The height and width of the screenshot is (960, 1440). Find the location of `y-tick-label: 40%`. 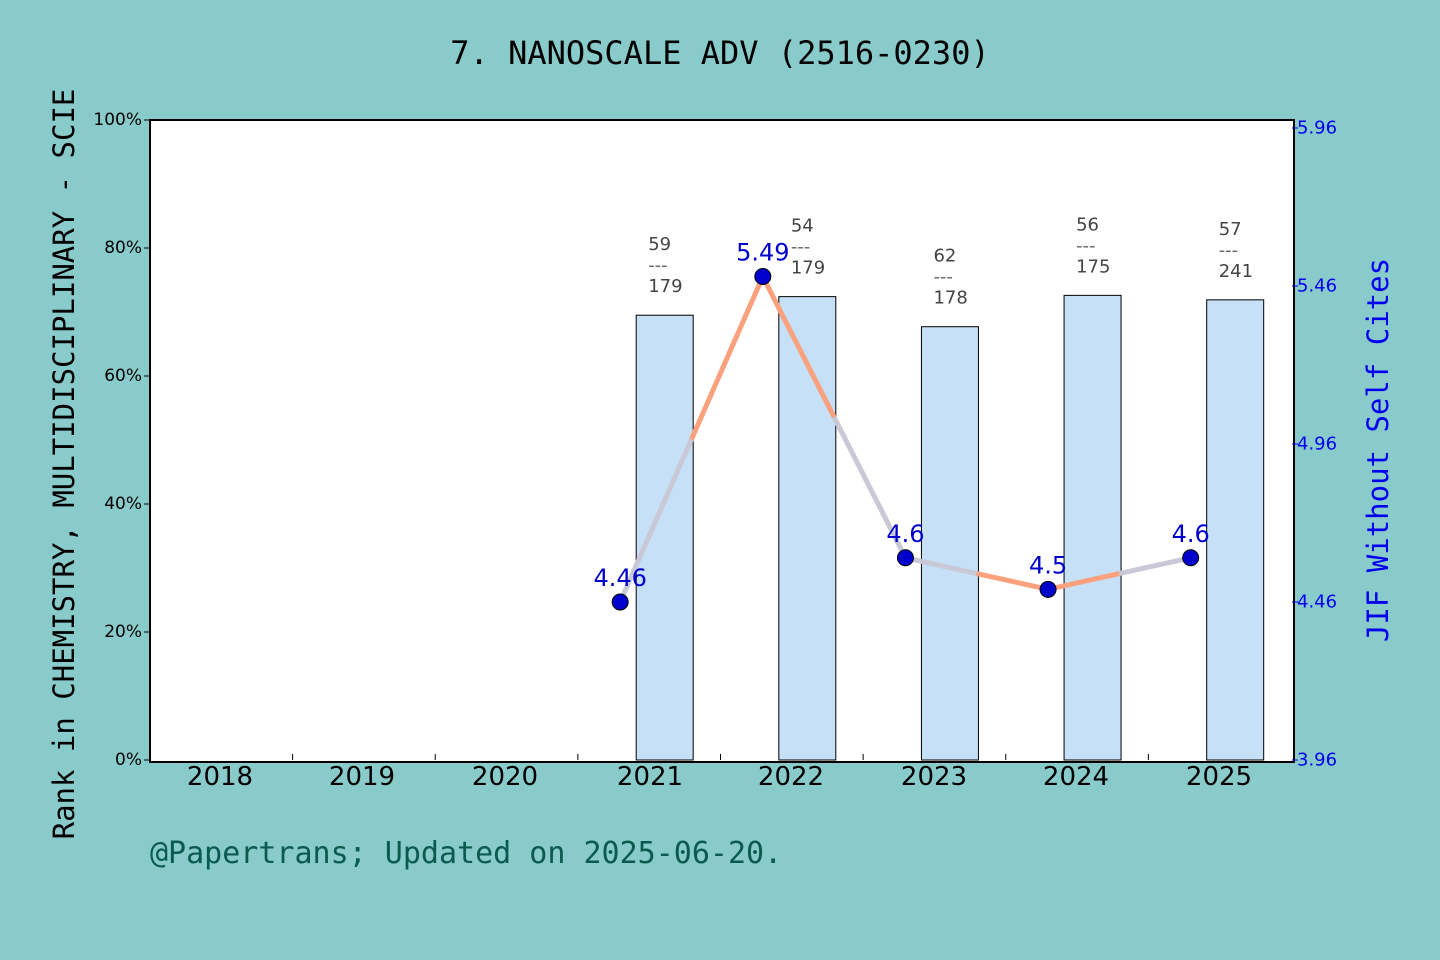

y-tick-label: 40% is located at coordinates (123, 504).